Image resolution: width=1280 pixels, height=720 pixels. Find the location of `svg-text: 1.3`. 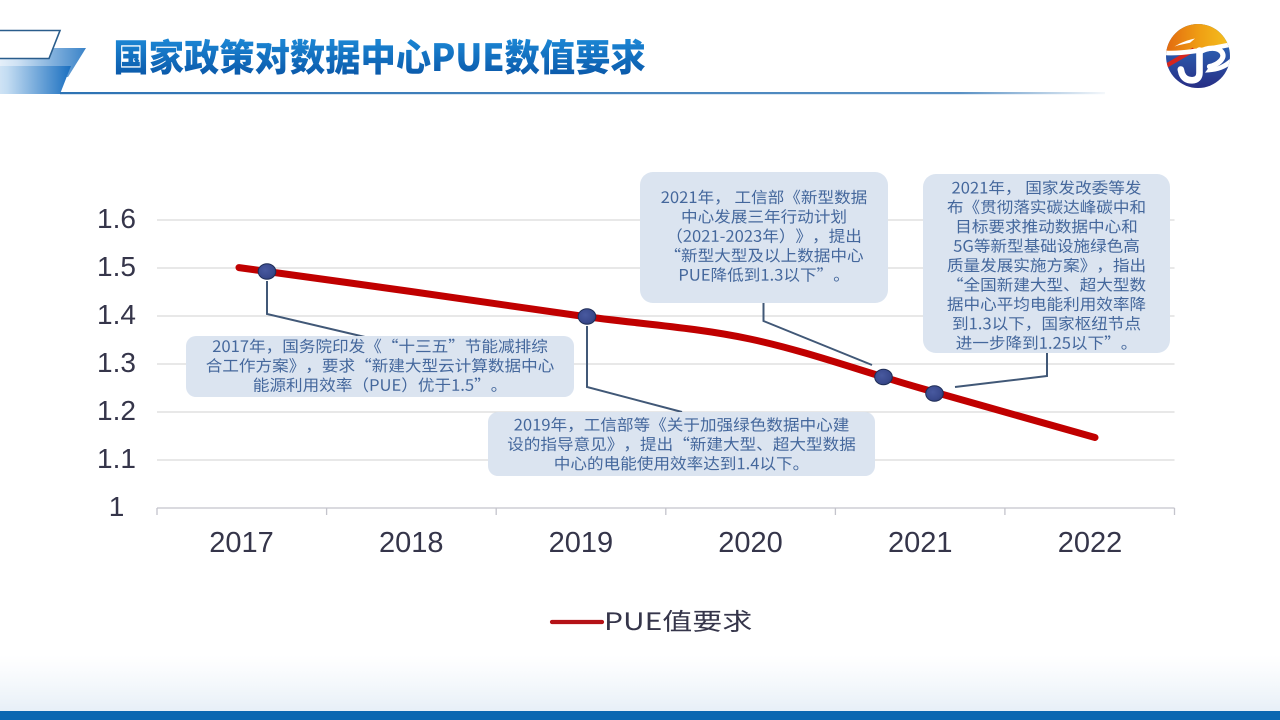

svg-text: 1.3 is located at coordinates (116, 362).